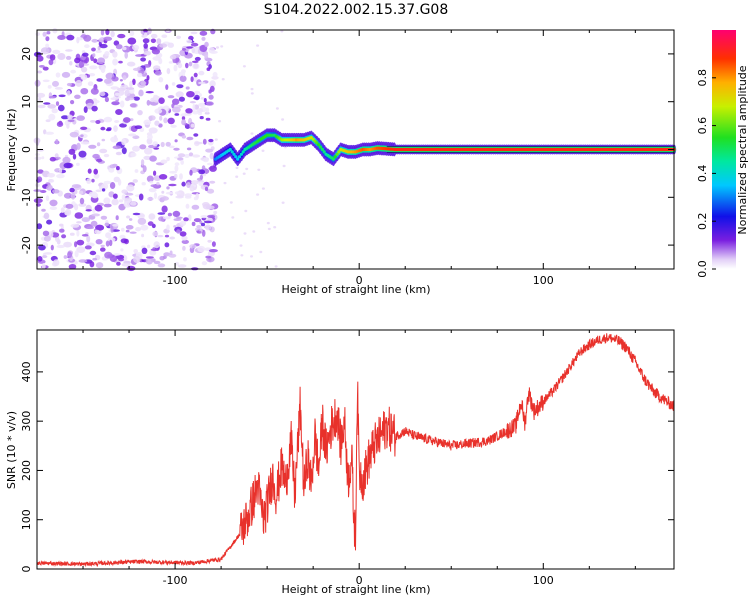  I want to click on colorbar-tick-label: 0.4, so click(702, 174).